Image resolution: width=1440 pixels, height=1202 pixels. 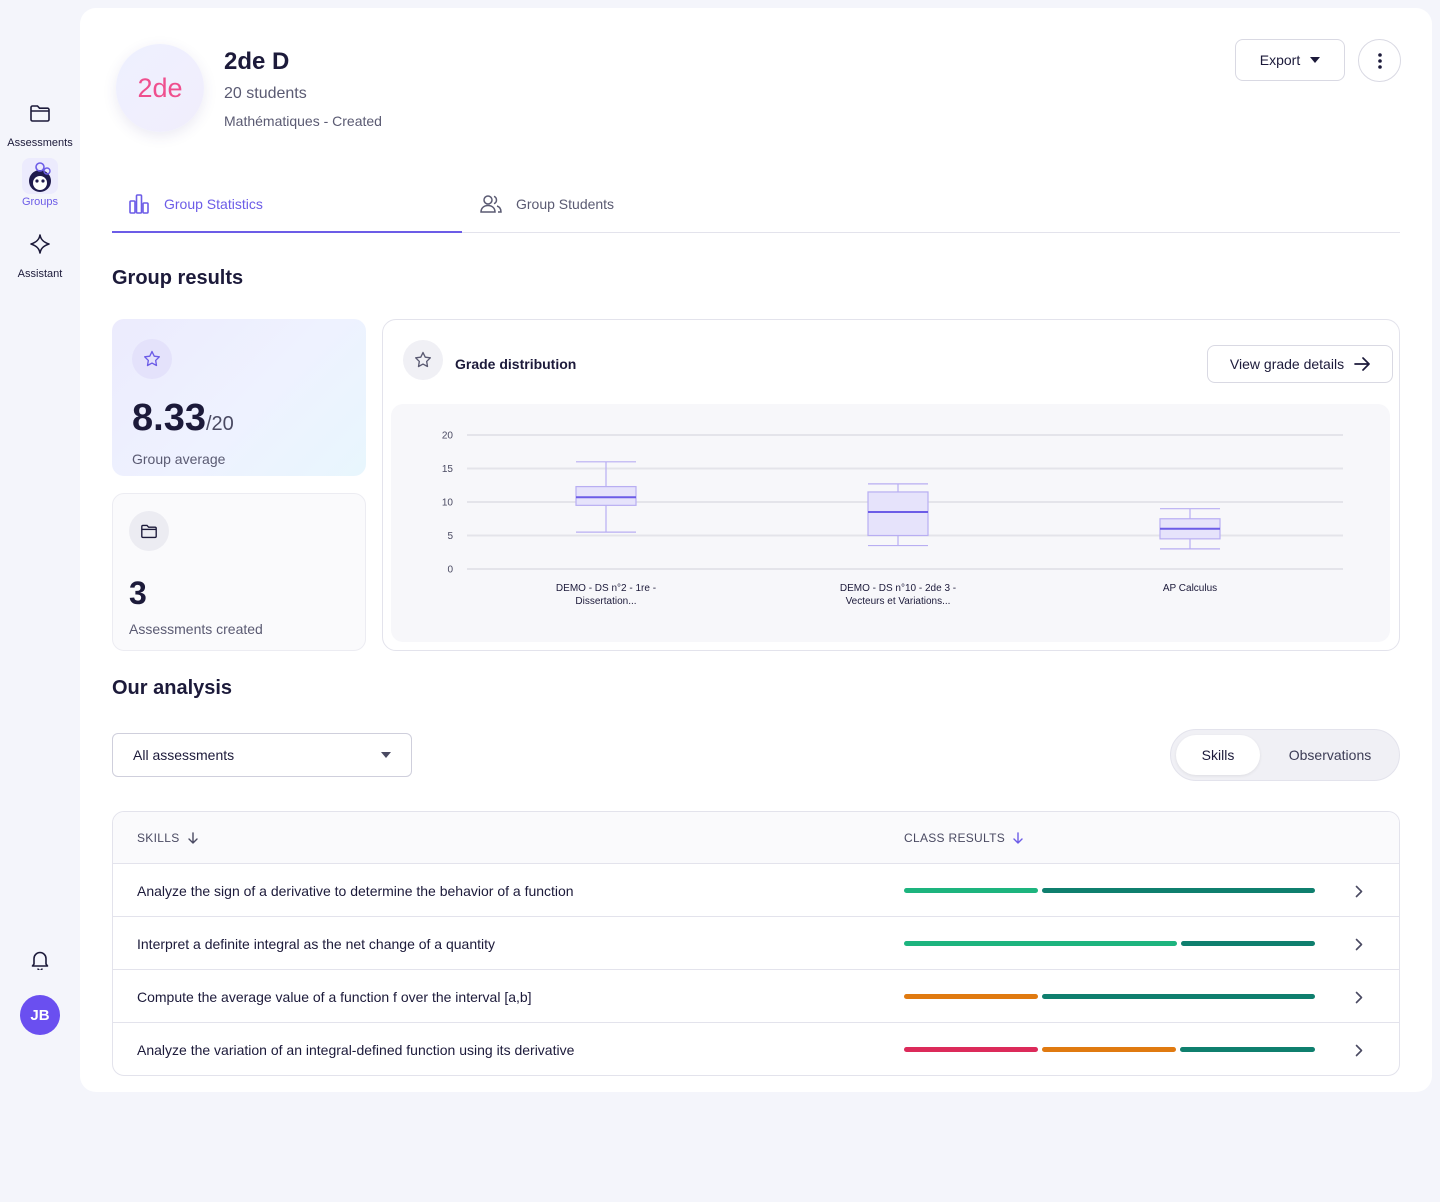 What do you see at coordinates (183, 418) in the screenshot?
I see `group-average-value: 8.33/20` at bounding box center [183, 418].